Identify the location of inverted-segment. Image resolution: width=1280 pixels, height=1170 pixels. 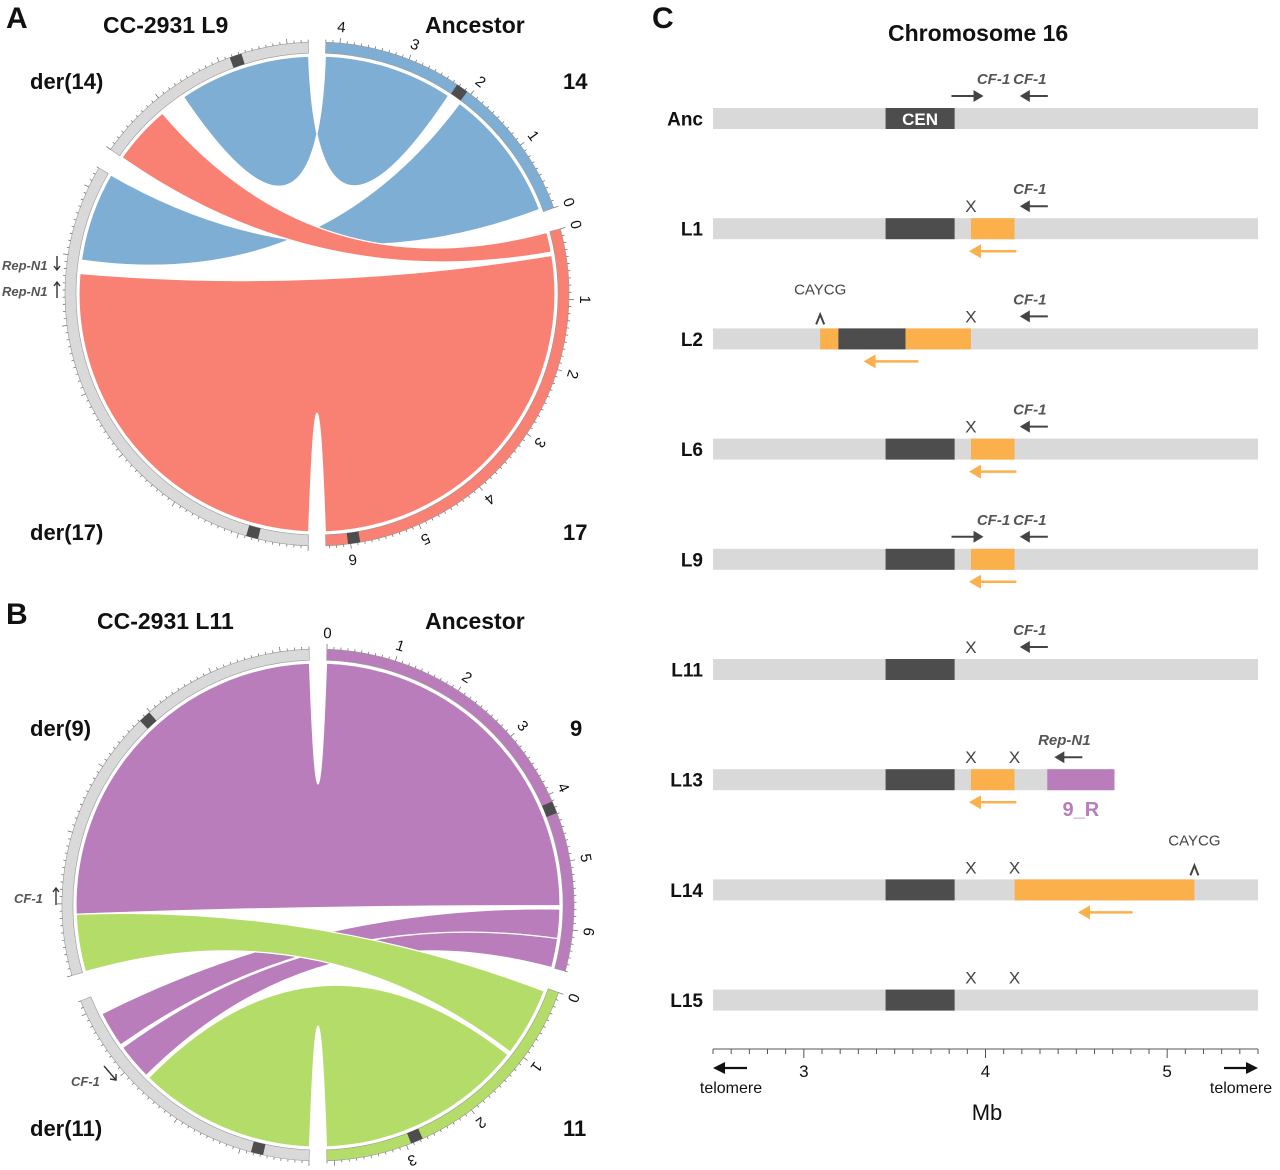
(992, 780).